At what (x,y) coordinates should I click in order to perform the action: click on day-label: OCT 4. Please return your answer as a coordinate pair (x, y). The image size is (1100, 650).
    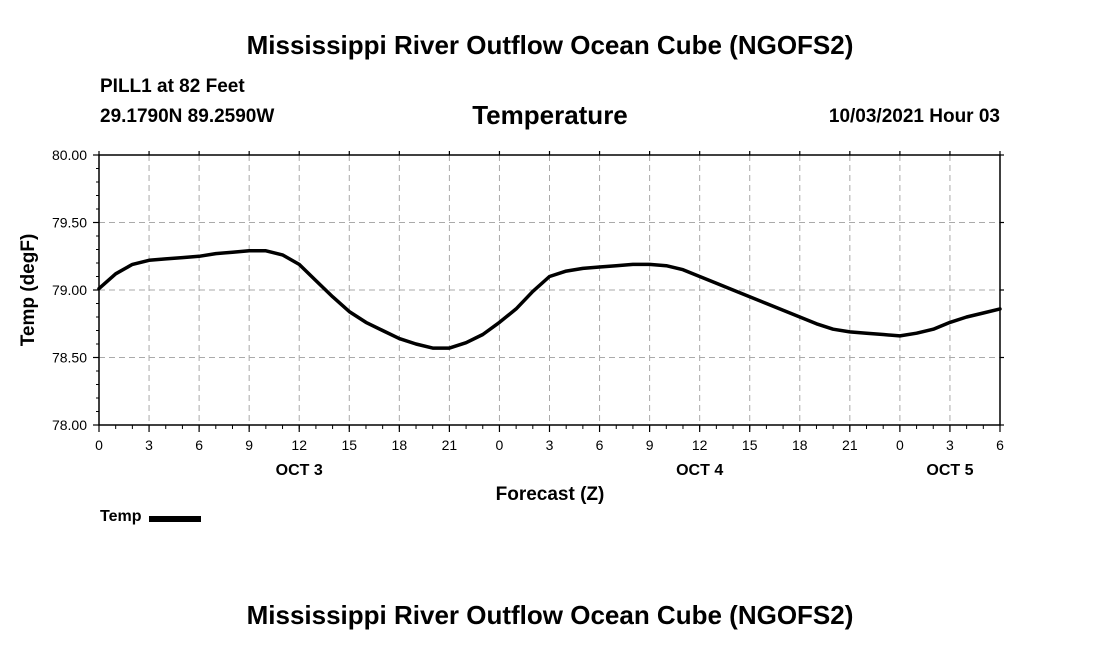
    Looking at the image, I should click on (699, 470).